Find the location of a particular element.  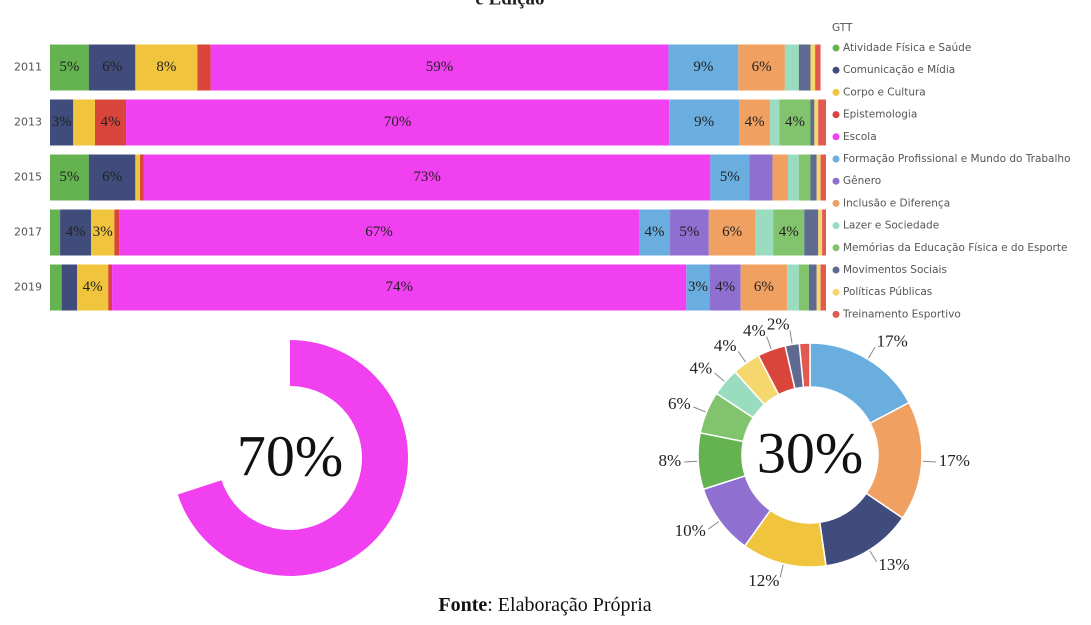

source-note: Fonte: Elaboração Própria is located at coordinates (544, 605).